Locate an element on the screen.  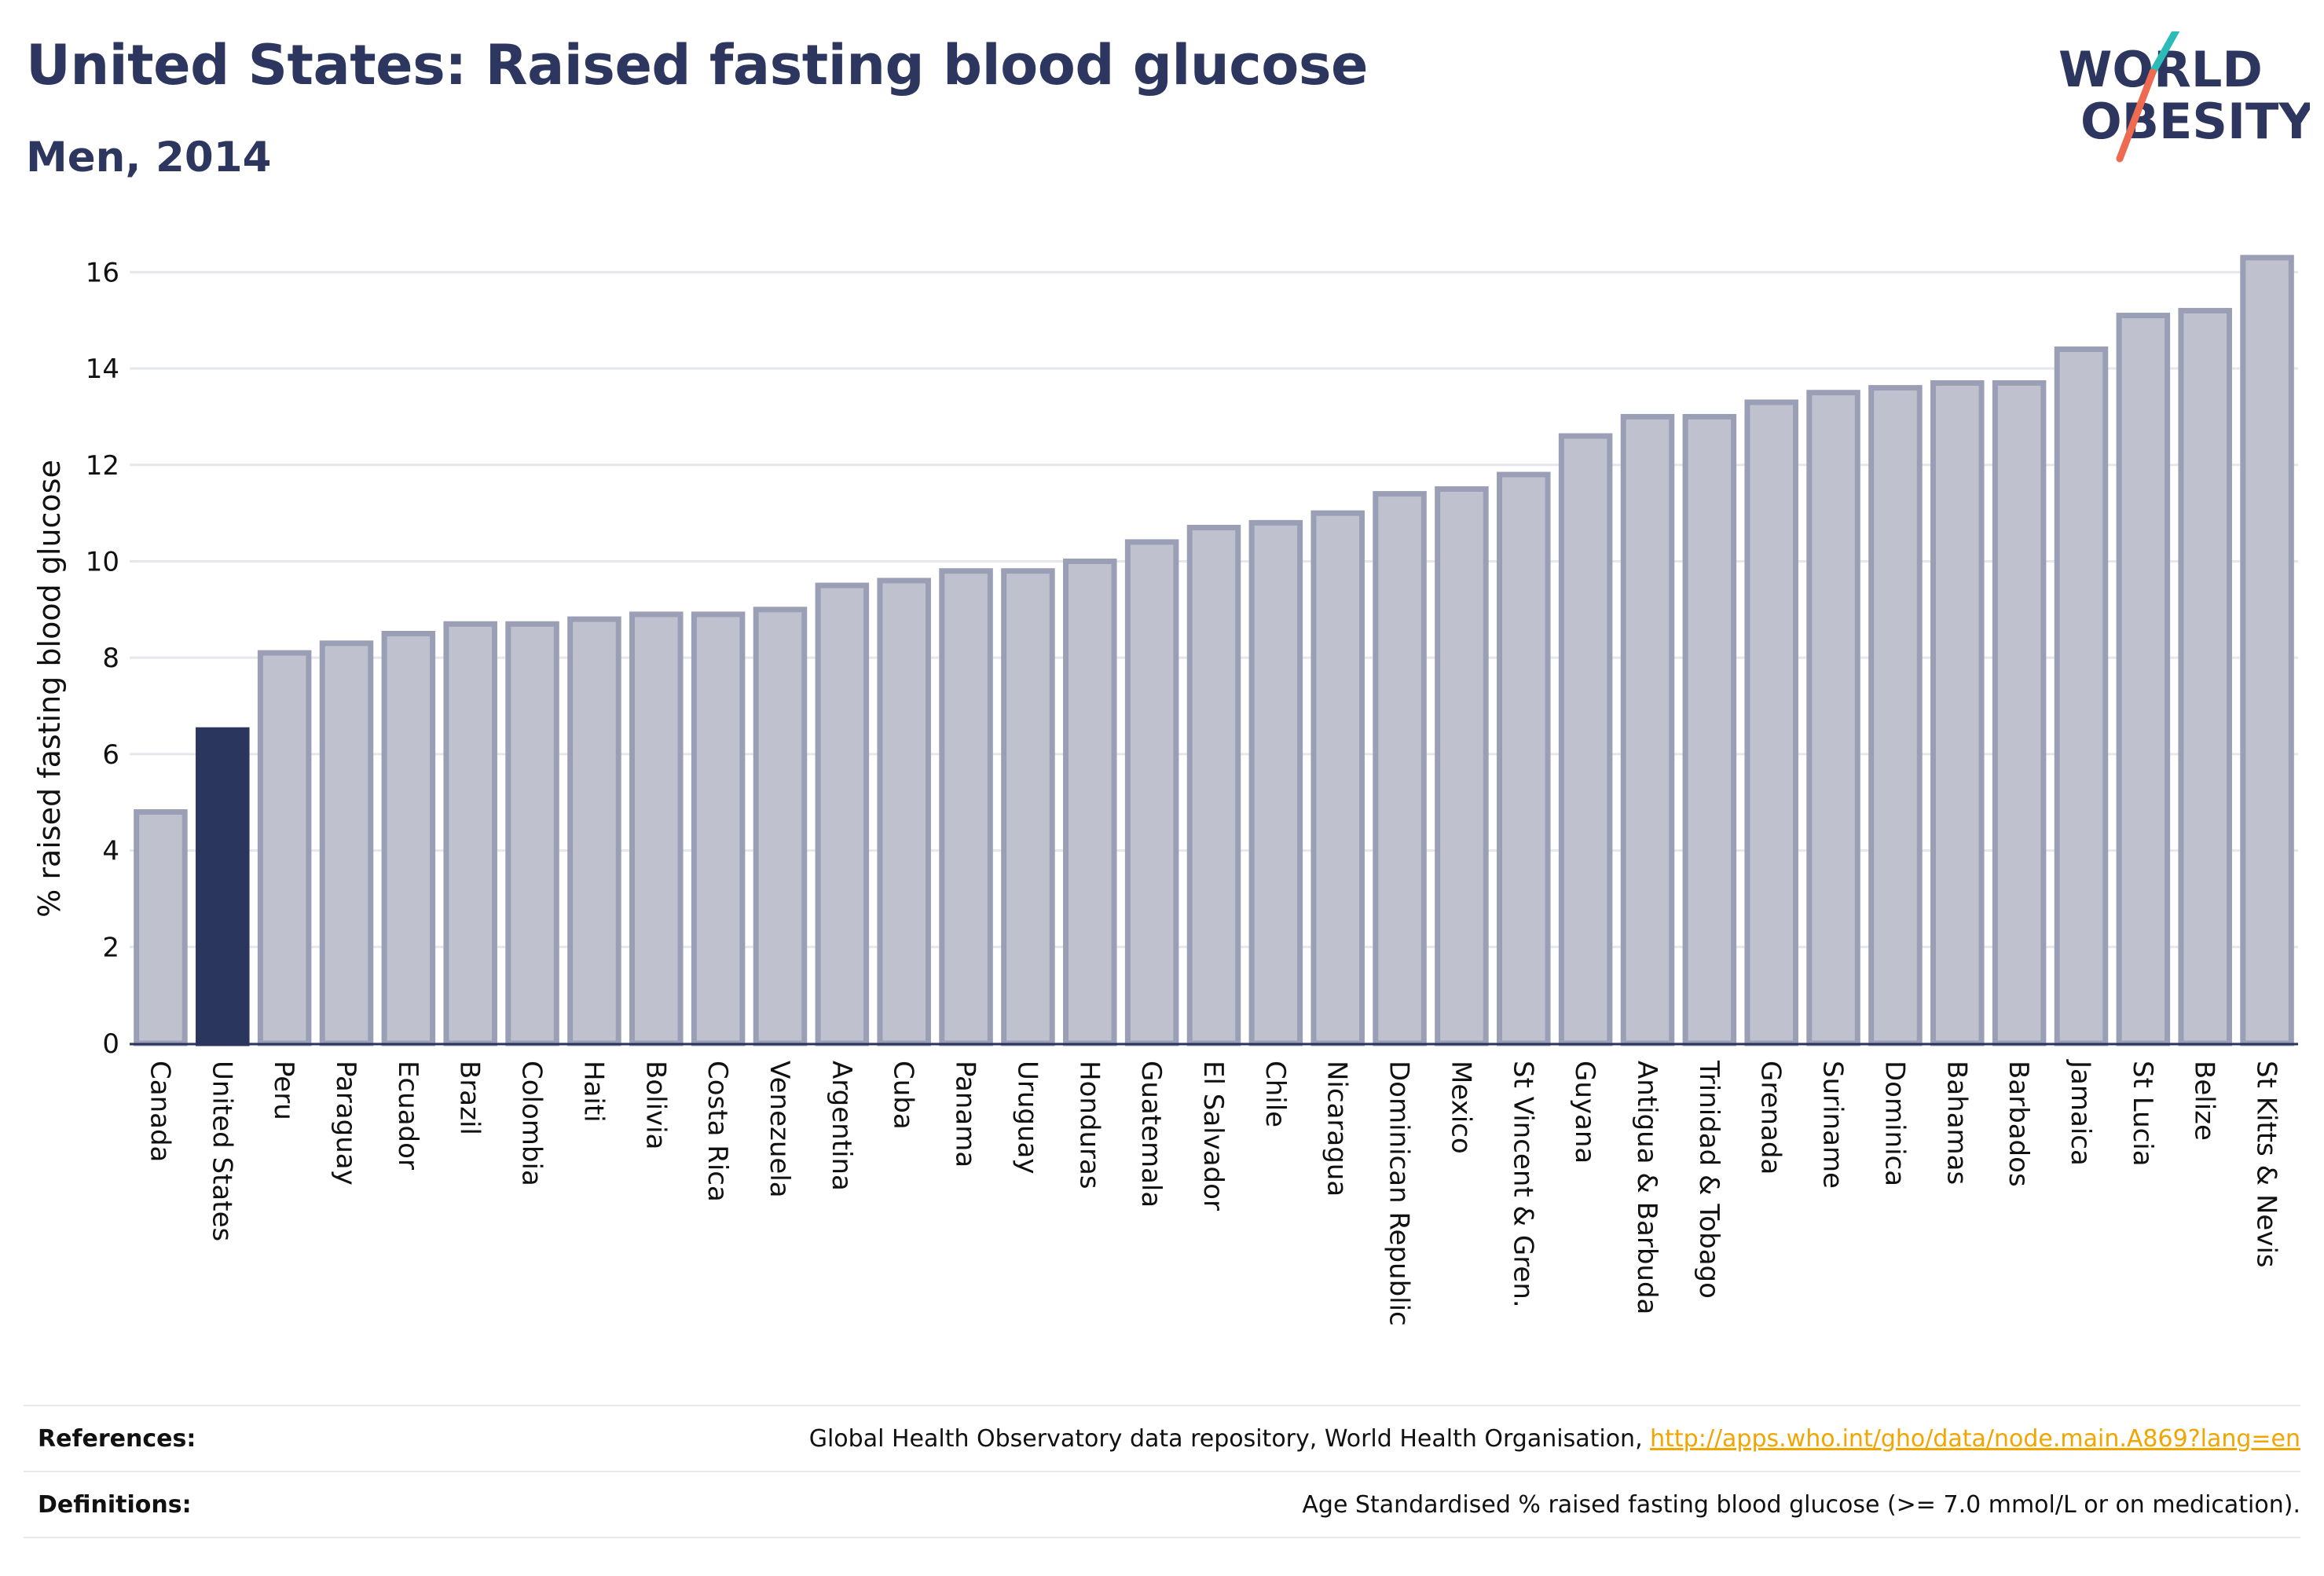
bar-guatemala is located at coordinates (1151, 792).